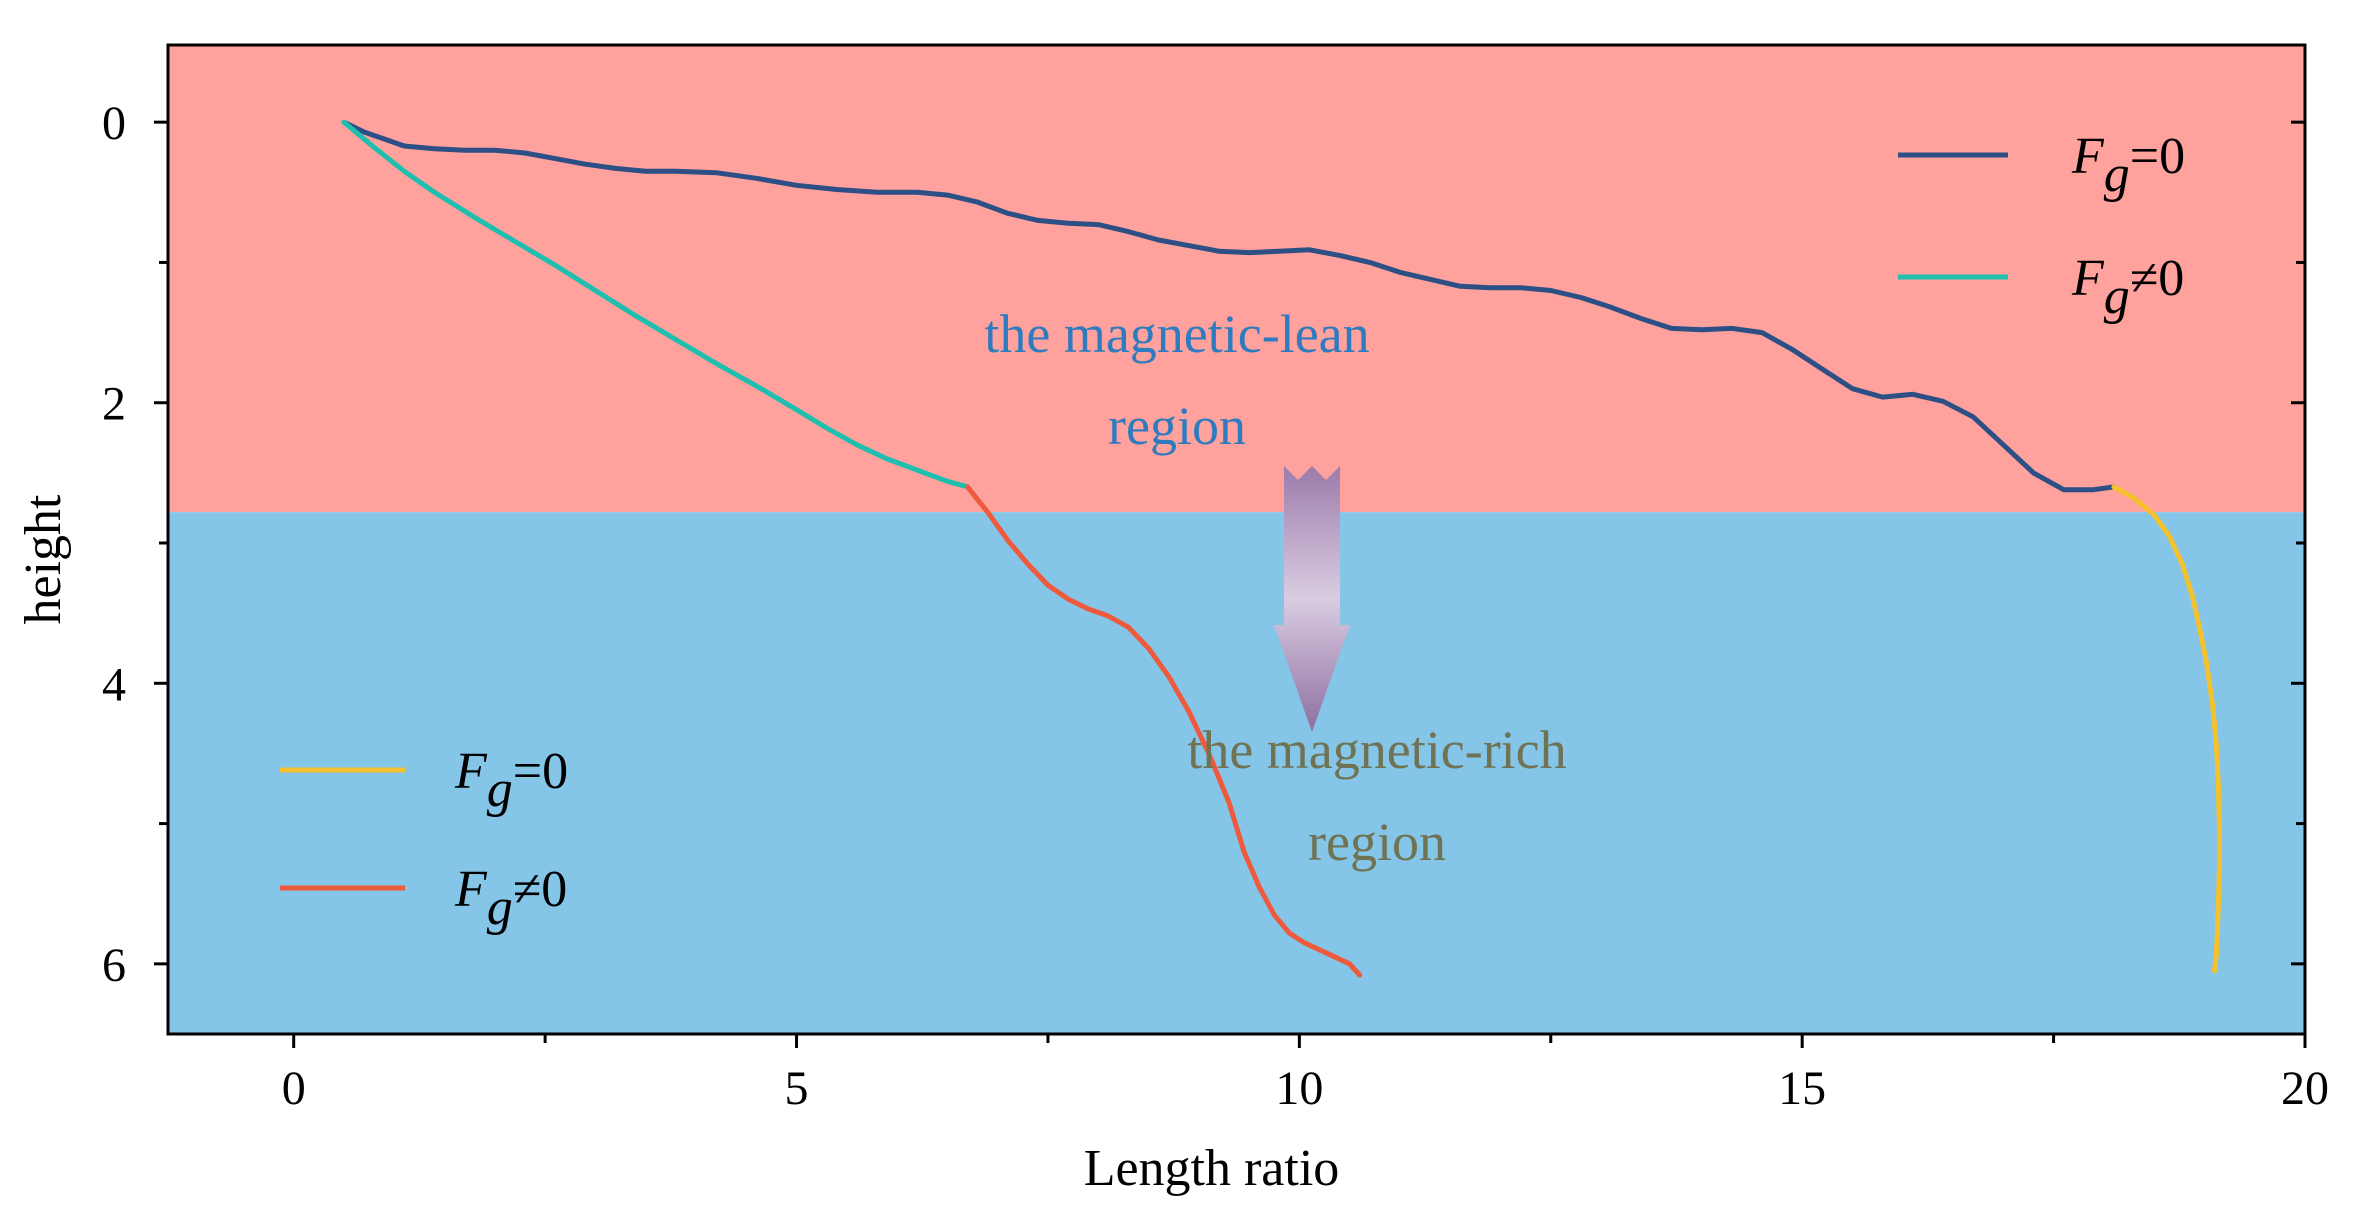 The height and width of the screenshot is (1222, 2364). Describe the element at coordinates (294, 1088) in the screenshot. I see `x-tick-label: 0` at that location.